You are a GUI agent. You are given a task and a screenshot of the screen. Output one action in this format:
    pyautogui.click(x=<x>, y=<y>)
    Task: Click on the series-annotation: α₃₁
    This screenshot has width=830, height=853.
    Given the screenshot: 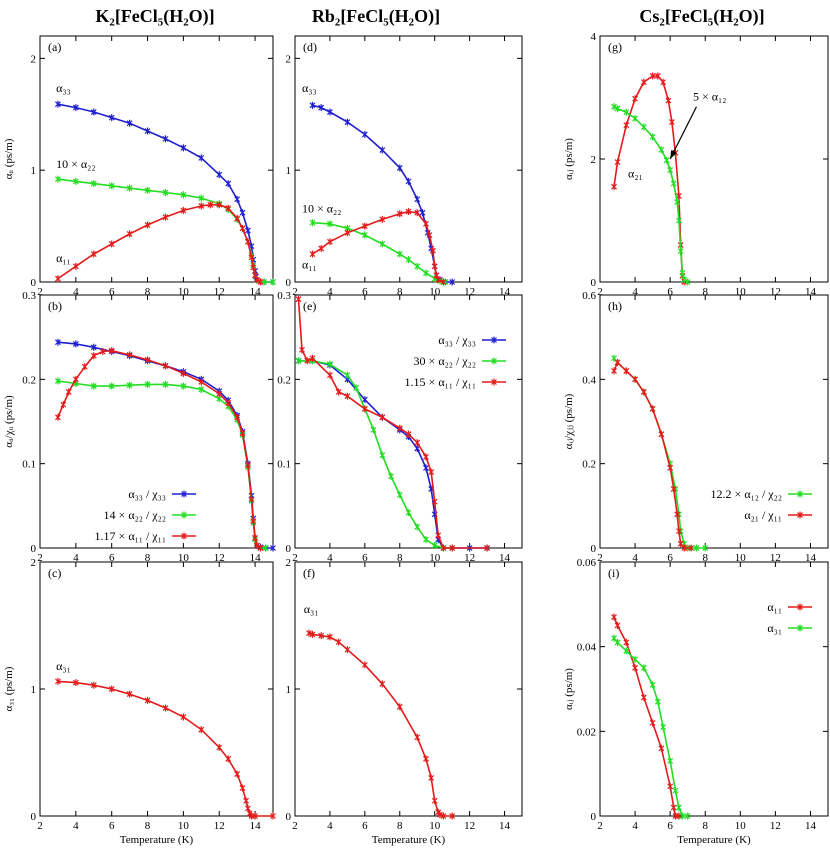 What is the action you would take?
    pyautogui.click(x=63, y=666)
    